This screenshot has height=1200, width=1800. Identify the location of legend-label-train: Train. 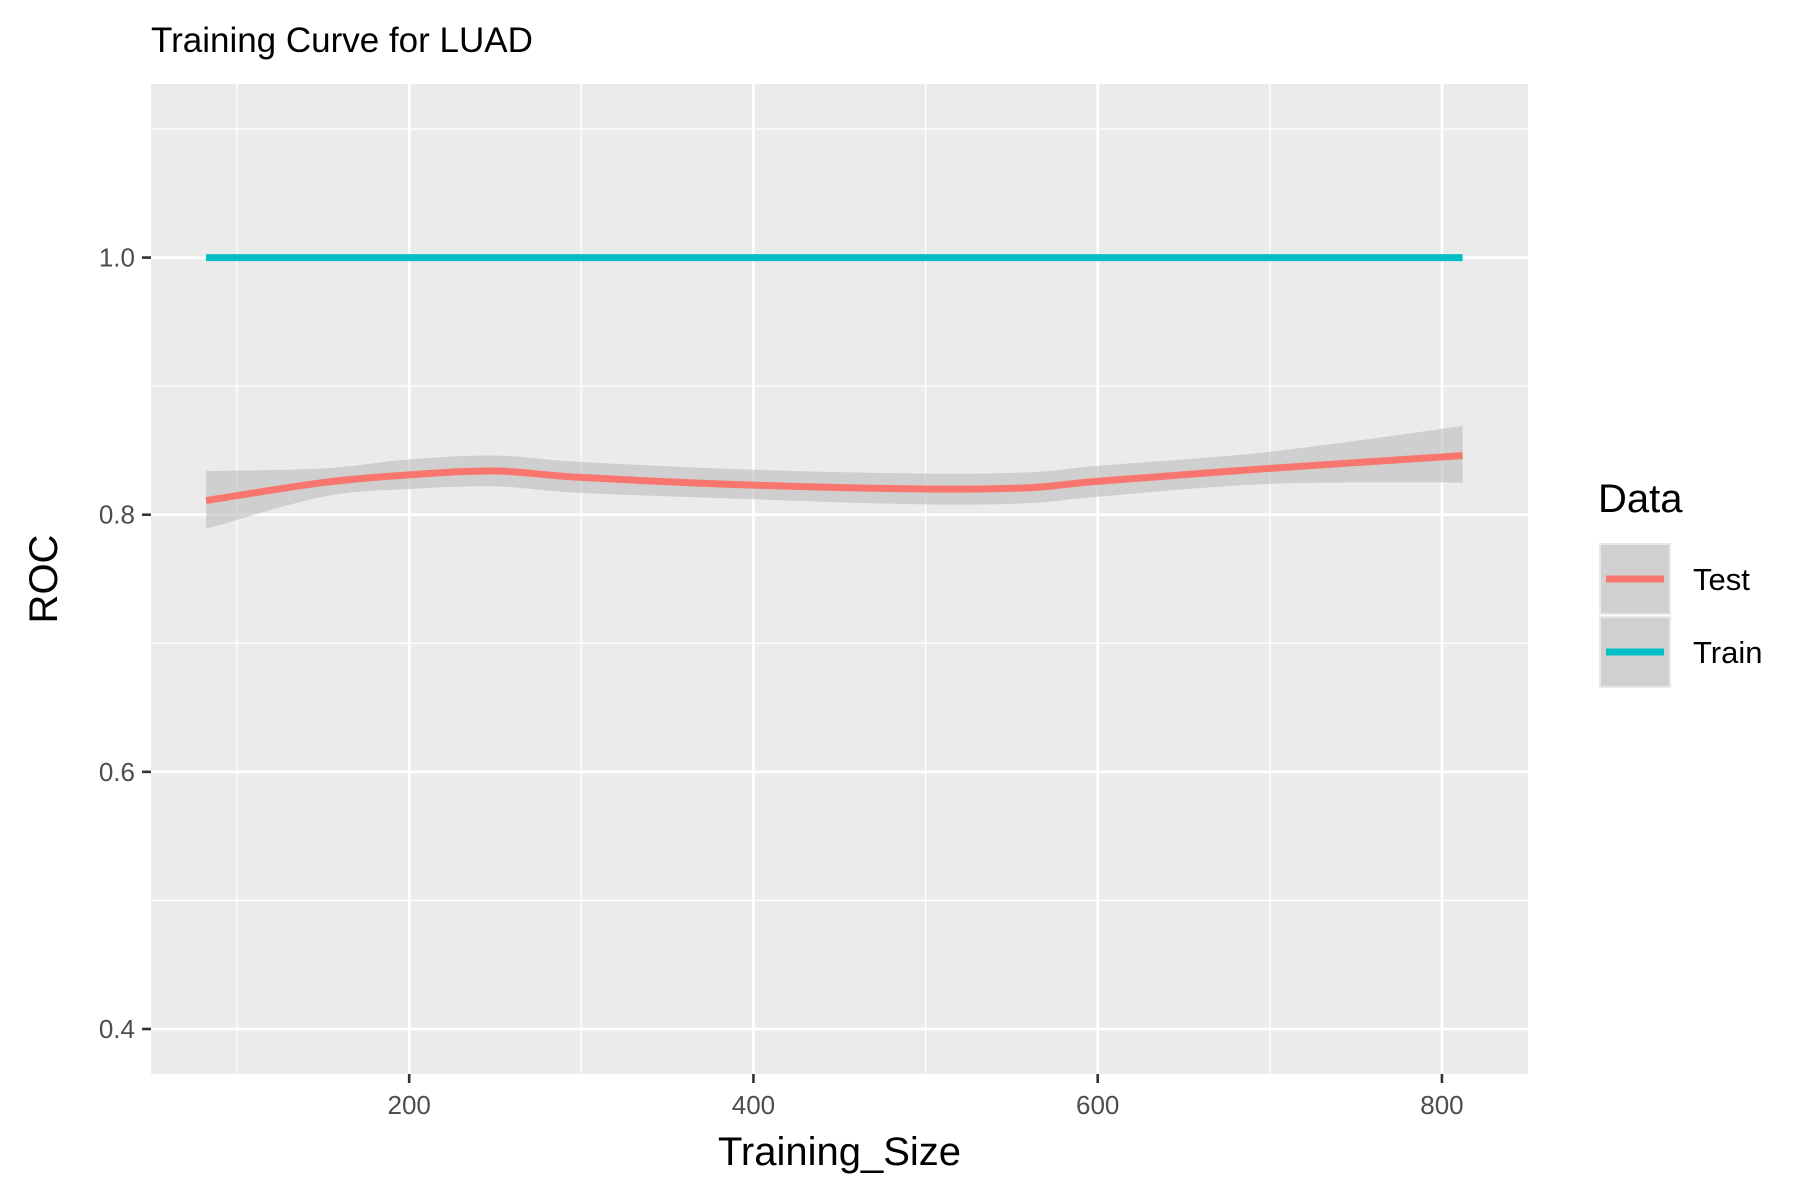
(1727, 652).